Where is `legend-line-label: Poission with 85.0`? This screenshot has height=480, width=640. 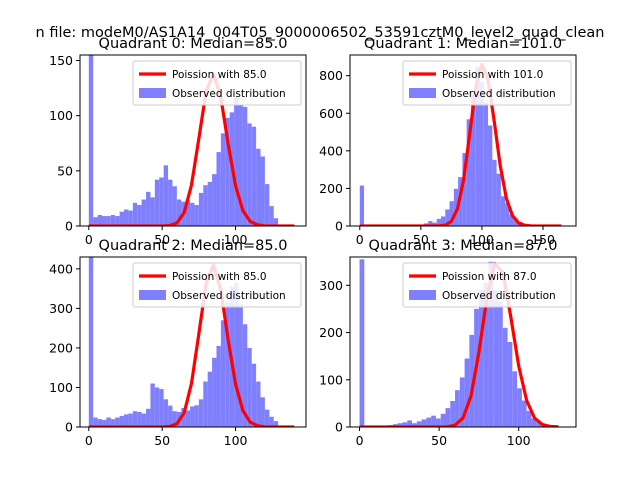 legend-line-label: Poission with 85.0 is located at coordinates (219, 75).